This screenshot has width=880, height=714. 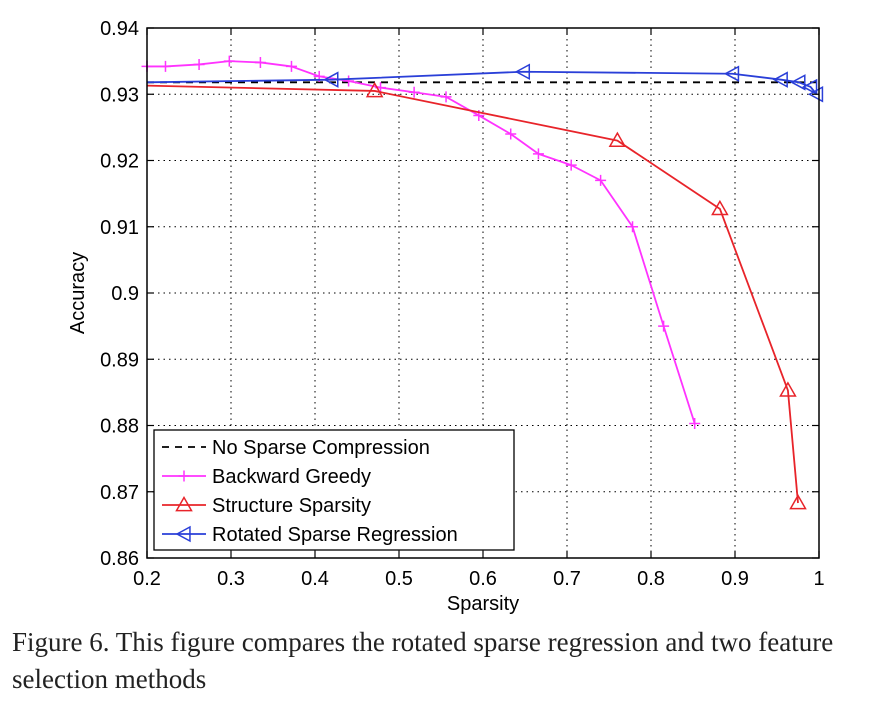 What do you see at coordinates (567, 579) in the screenshot?
I see `x-tick-label: 0.7` at bounding box center [567, 579].